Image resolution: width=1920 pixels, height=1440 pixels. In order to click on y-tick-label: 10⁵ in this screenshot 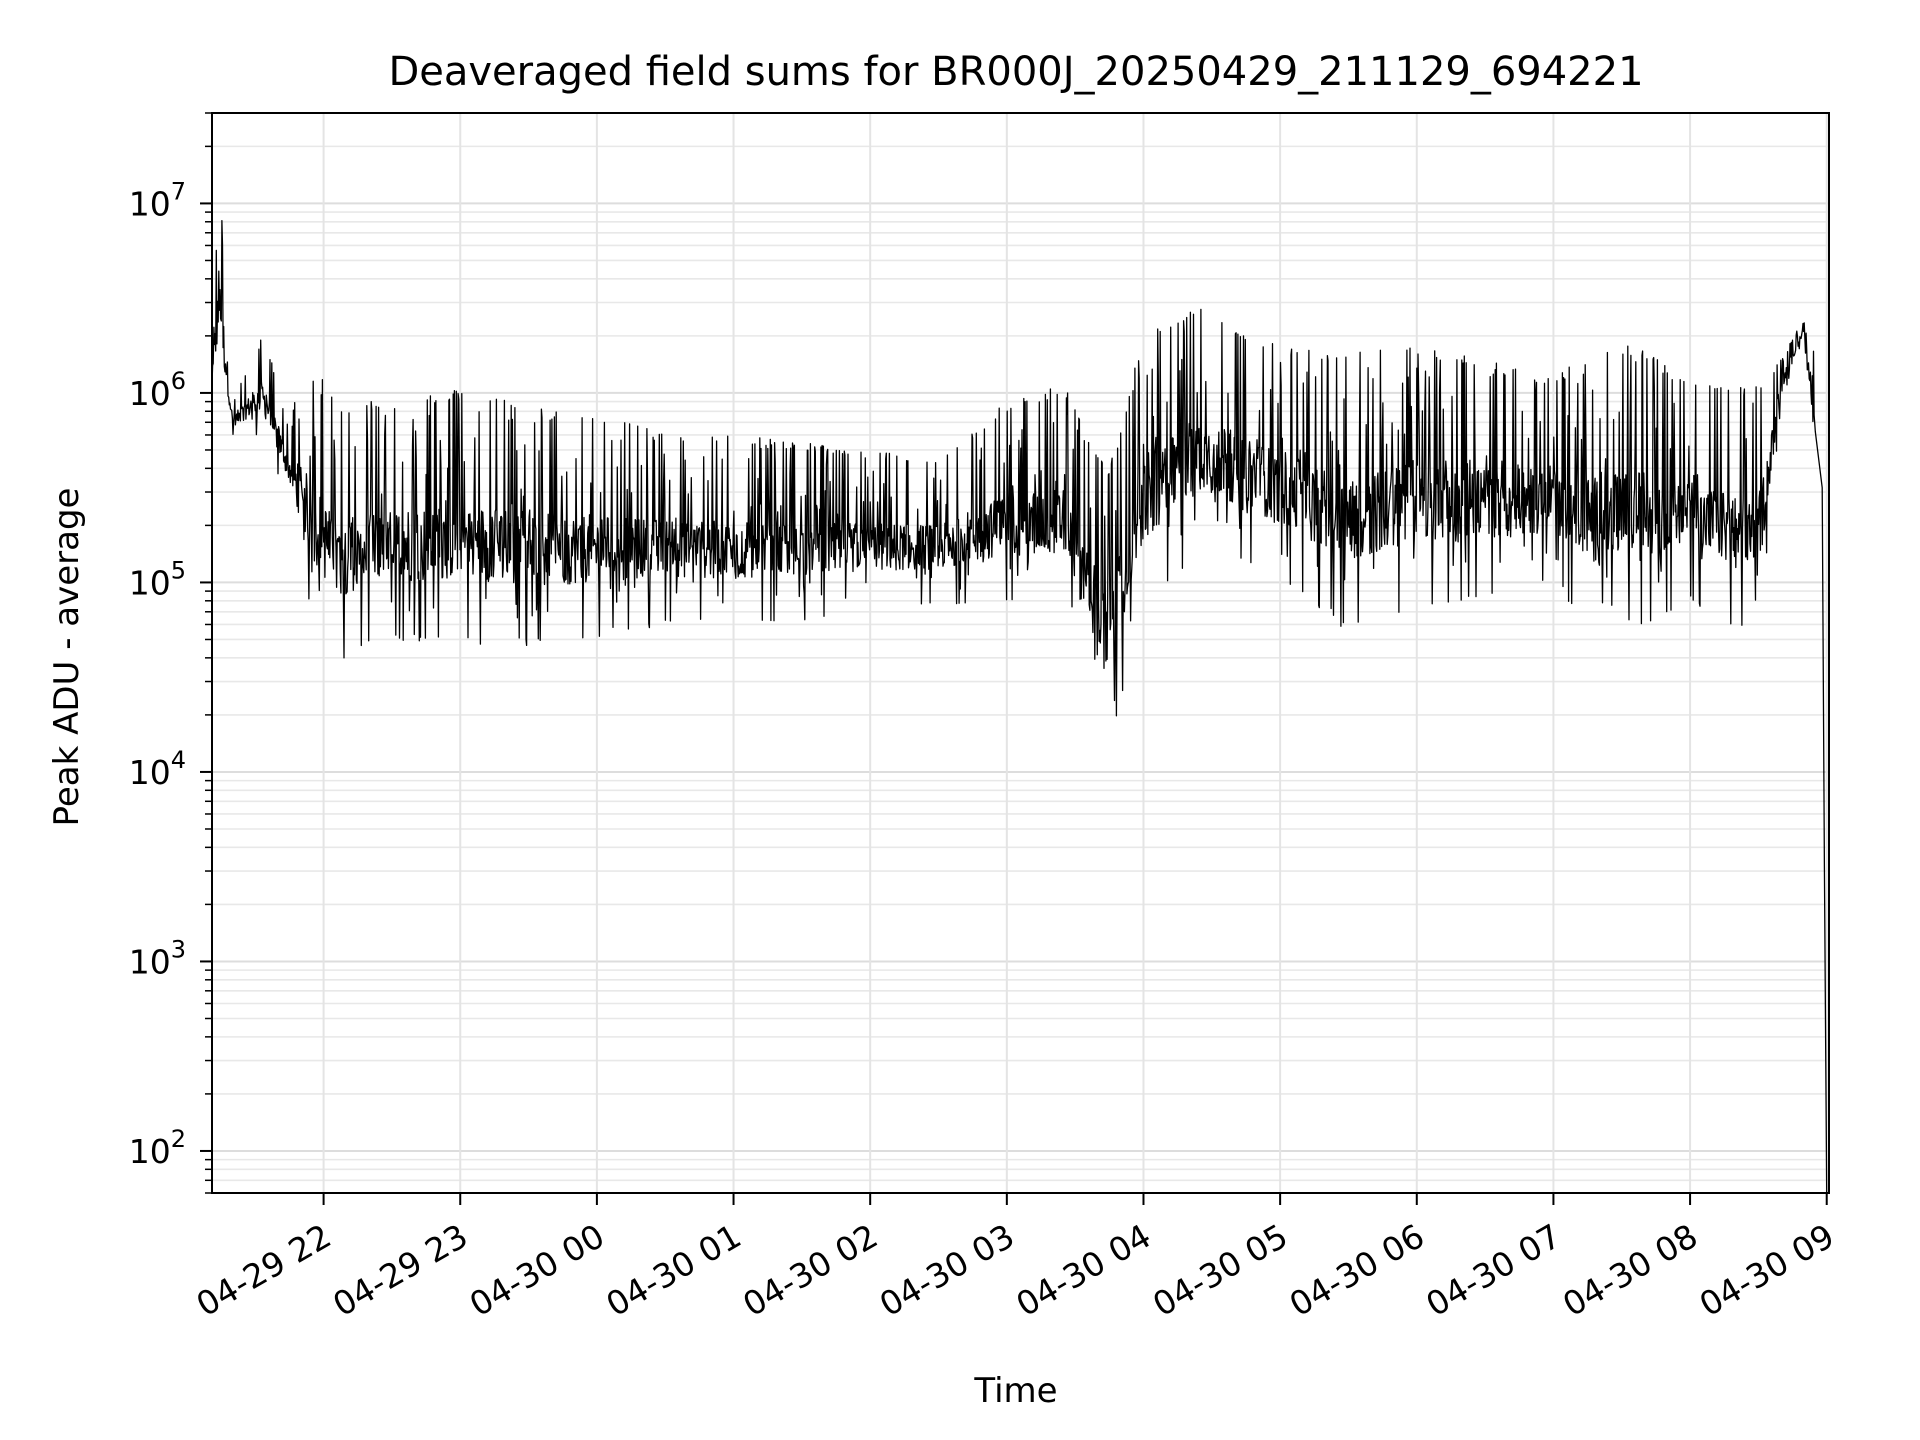, I will do `click(157, 579)`.